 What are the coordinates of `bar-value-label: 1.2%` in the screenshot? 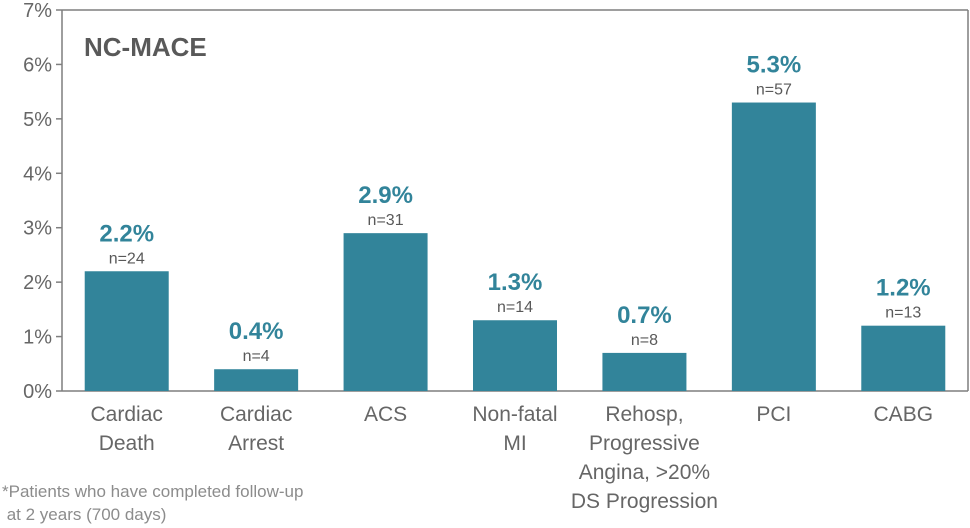 It's located at (903, 288).